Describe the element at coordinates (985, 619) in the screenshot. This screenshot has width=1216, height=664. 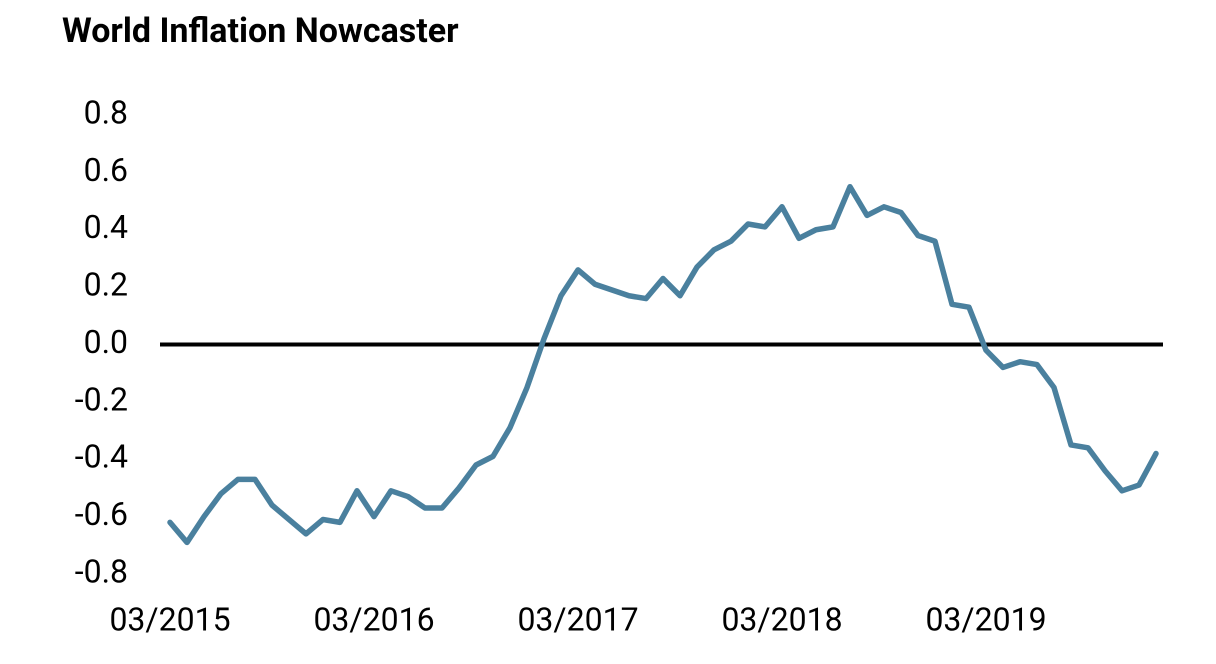
I see `x-tick-label: 03/2019` at that location.